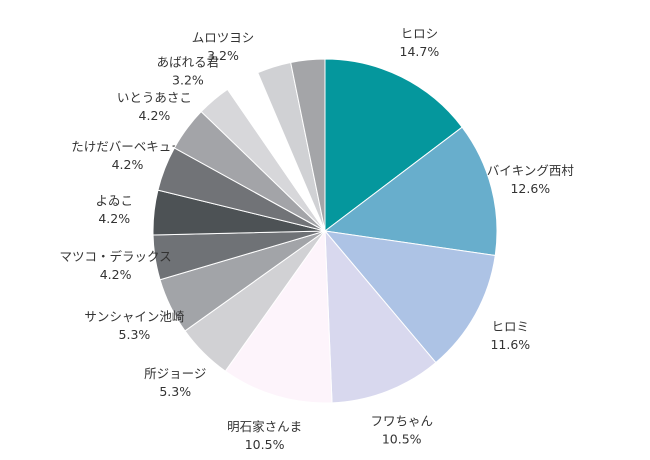 The image size is (650, 460). I want to click on slice-label-11: あばれる君 3.2%, so click(188, 70).